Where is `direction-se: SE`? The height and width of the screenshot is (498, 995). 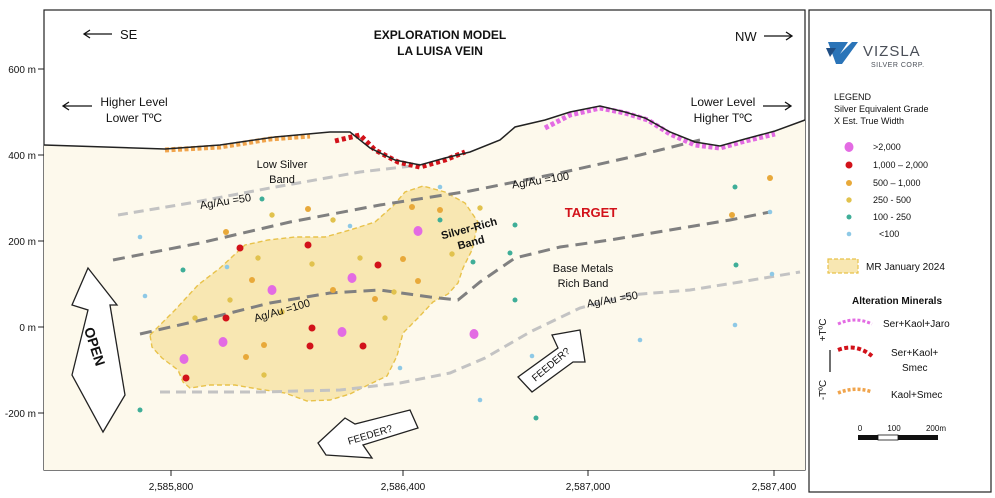
direction-se: SE is located at coordinates (110, 34).